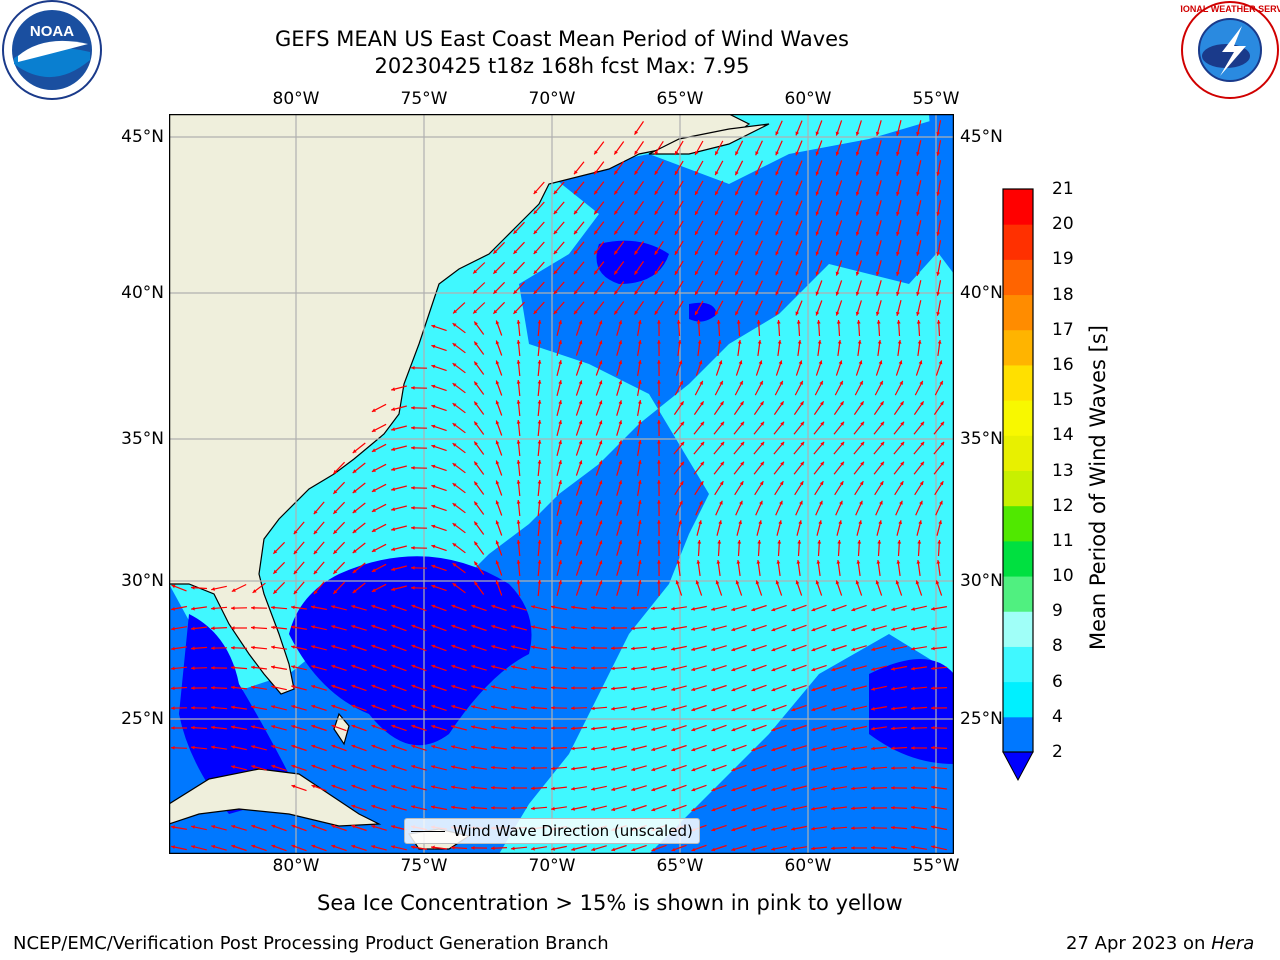  Describe the element at coordinates (1063, 329) in the screenshot. I see `colorbar-tick-label: 17` at that location.